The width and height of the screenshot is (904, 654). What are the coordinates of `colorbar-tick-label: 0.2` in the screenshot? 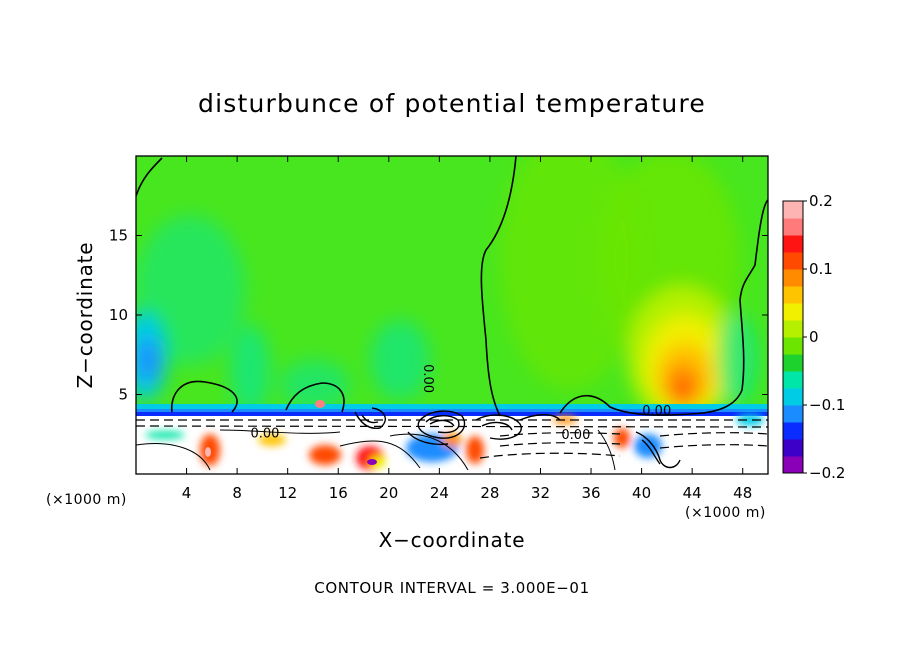 It's located at (821, 201).